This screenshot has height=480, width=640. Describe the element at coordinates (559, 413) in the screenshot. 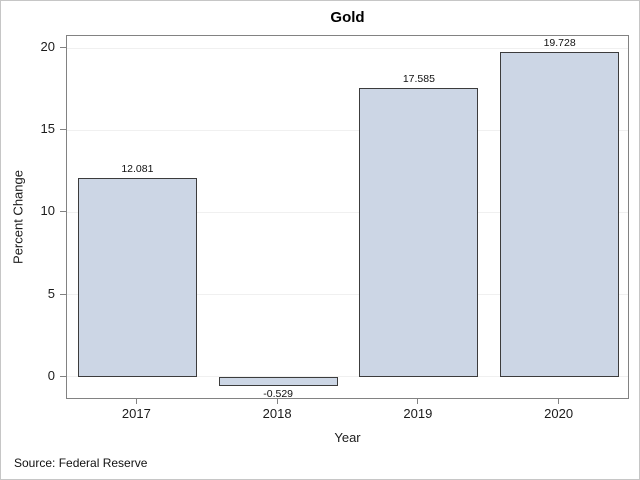

I see `x-tick-label-2020: 2020` at that location.